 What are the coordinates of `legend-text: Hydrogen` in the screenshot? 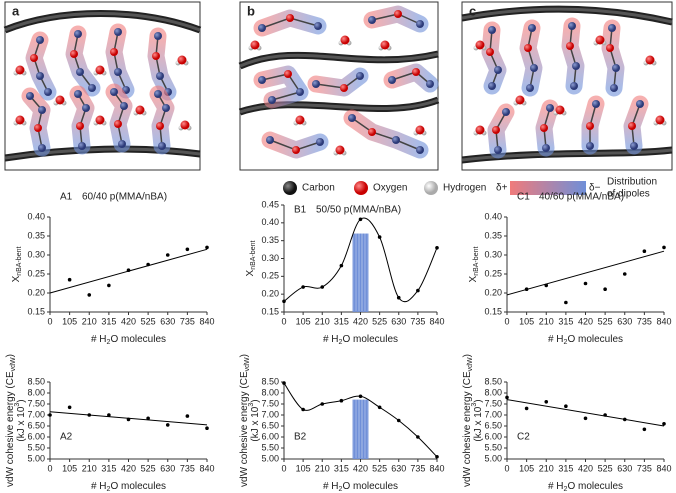 It's located at (464, 188).